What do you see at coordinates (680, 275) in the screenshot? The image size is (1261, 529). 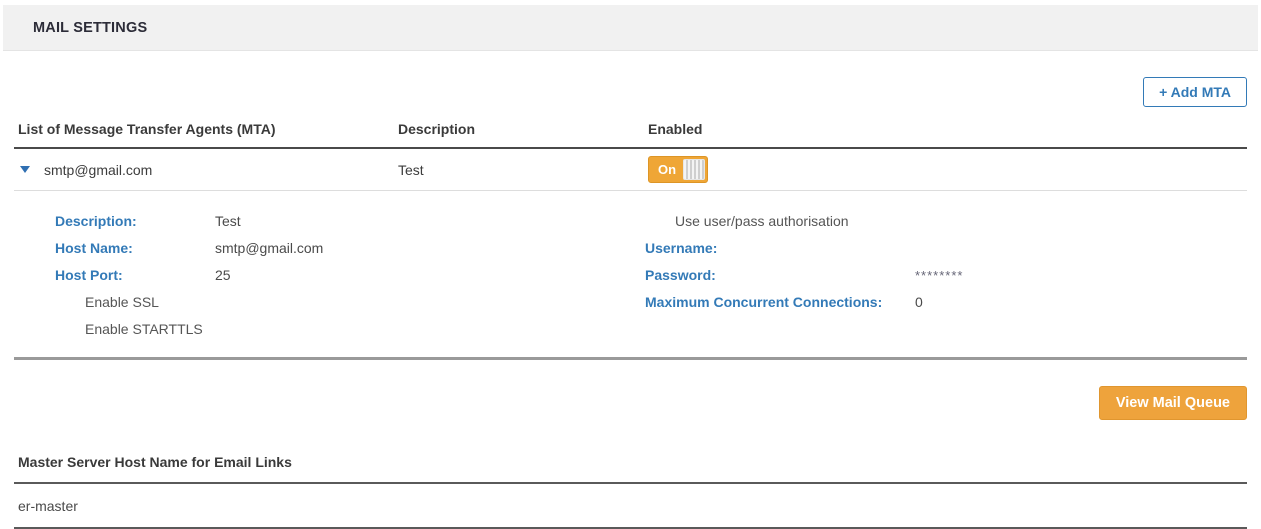 I see `detail-password-label: Password:` at bounding box center [680, 275].